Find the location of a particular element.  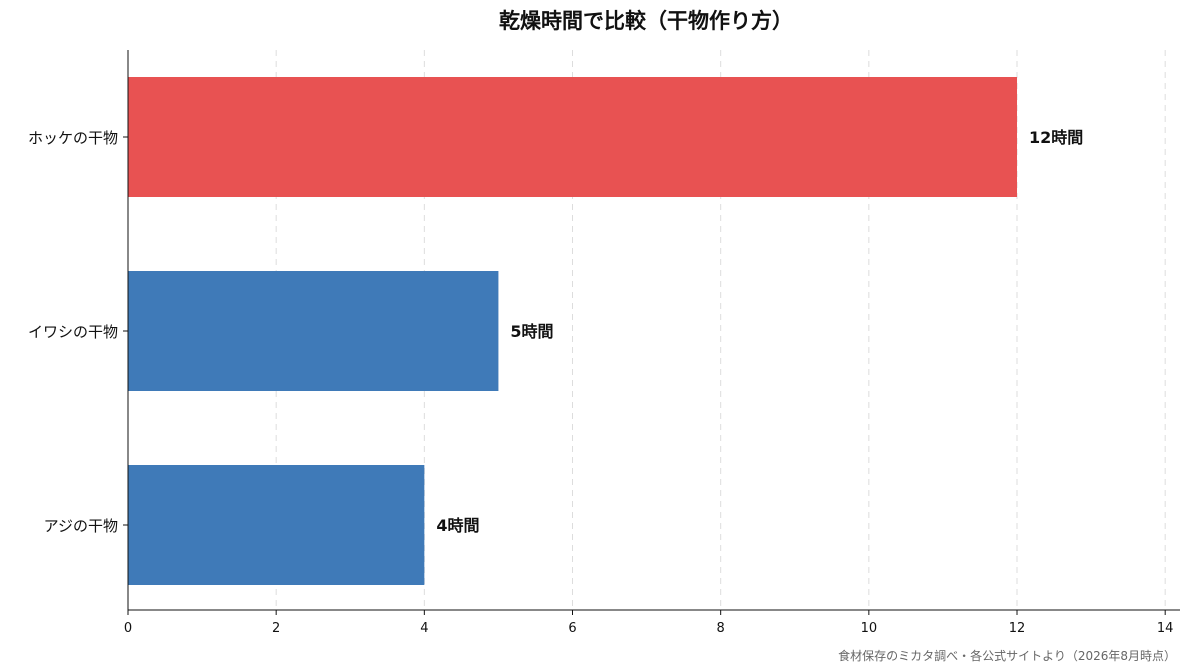

x-tick-label-4: 8 is located at coordinates (721, 628).